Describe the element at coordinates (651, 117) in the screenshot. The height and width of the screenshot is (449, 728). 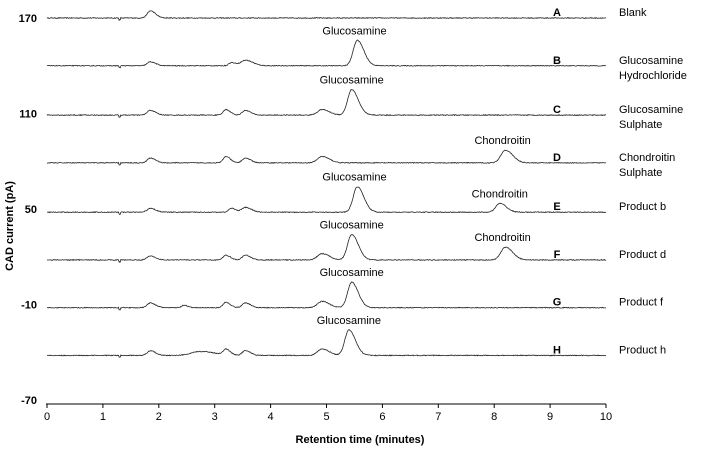
I see `trace-name-C: Glucosamine Sulphate` at that location.